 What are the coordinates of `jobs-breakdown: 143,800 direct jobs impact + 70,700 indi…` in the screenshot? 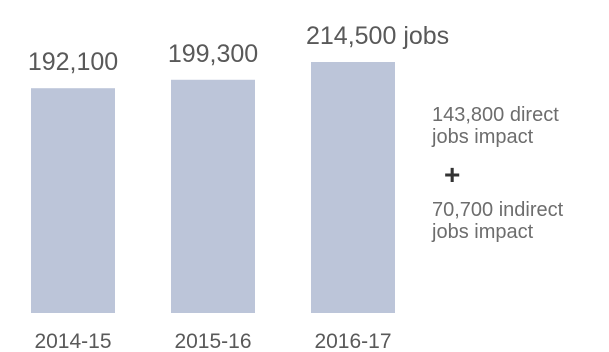 It's located at (519, 173).